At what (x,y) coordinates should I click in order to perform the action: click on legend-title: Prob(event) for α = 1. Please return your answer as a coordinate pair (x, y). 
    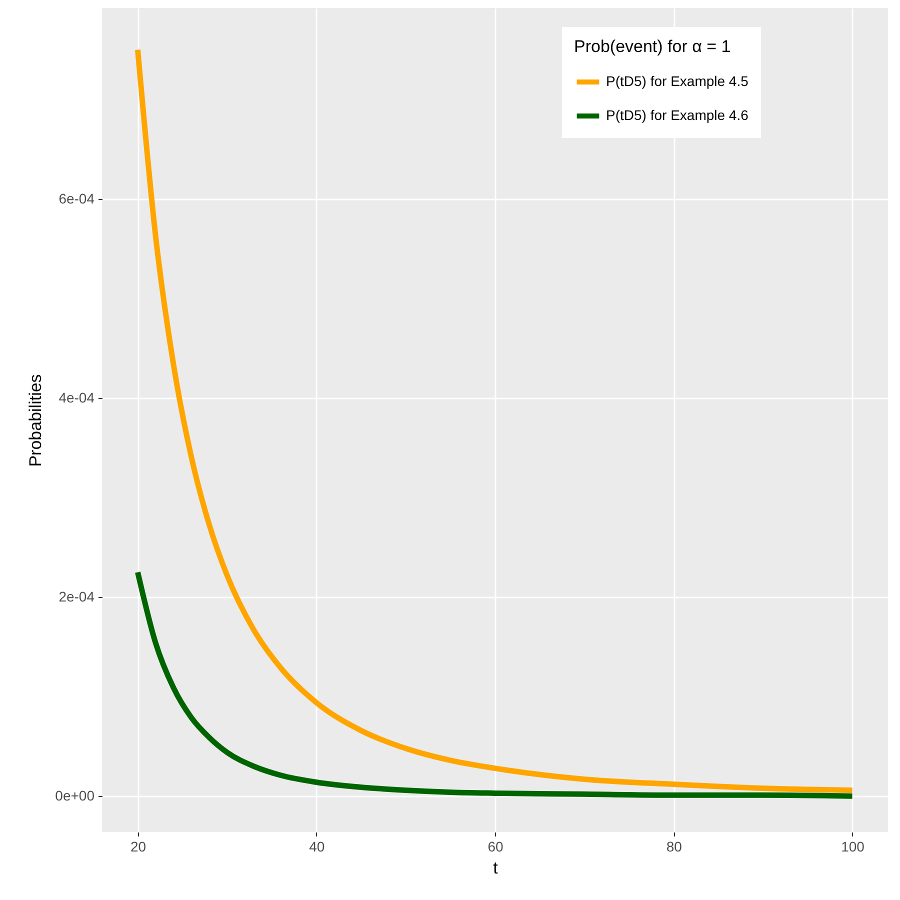
    Looking at the image, I should click on (652, 46).